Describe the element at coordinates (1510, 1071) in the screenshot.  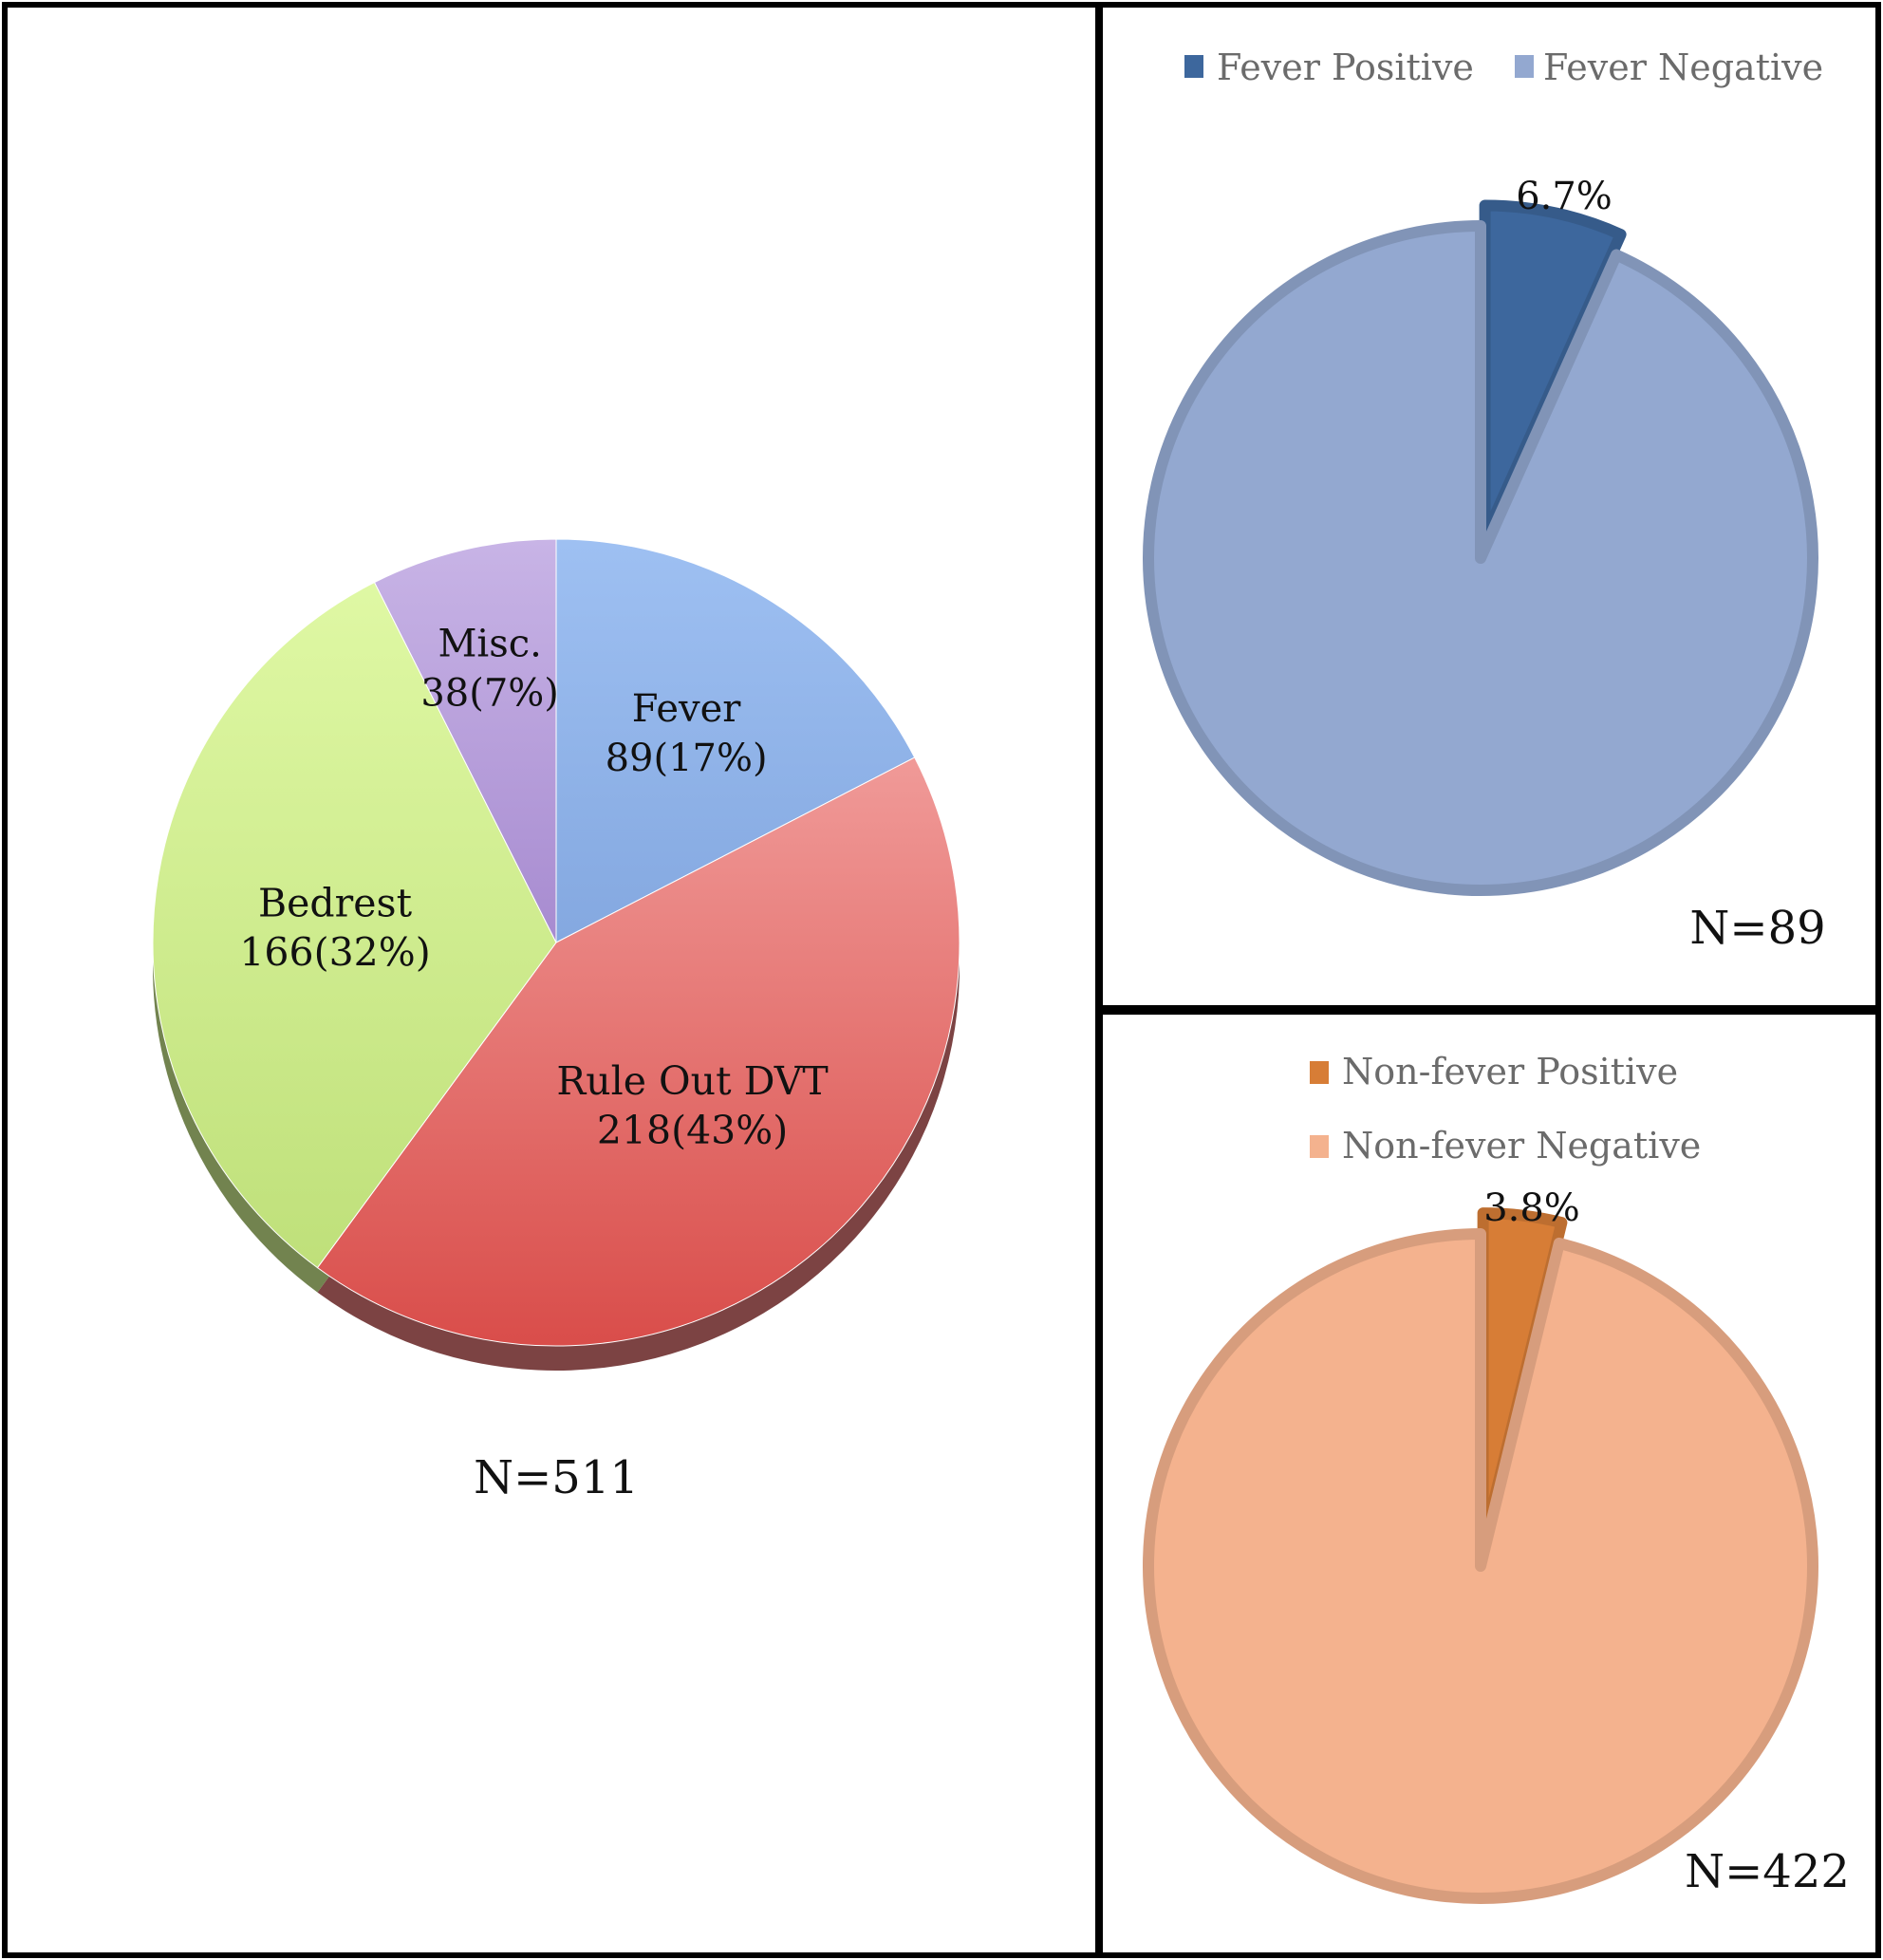
I see `legend-label-non-fever-positive: Non-fever Positive` at that location.